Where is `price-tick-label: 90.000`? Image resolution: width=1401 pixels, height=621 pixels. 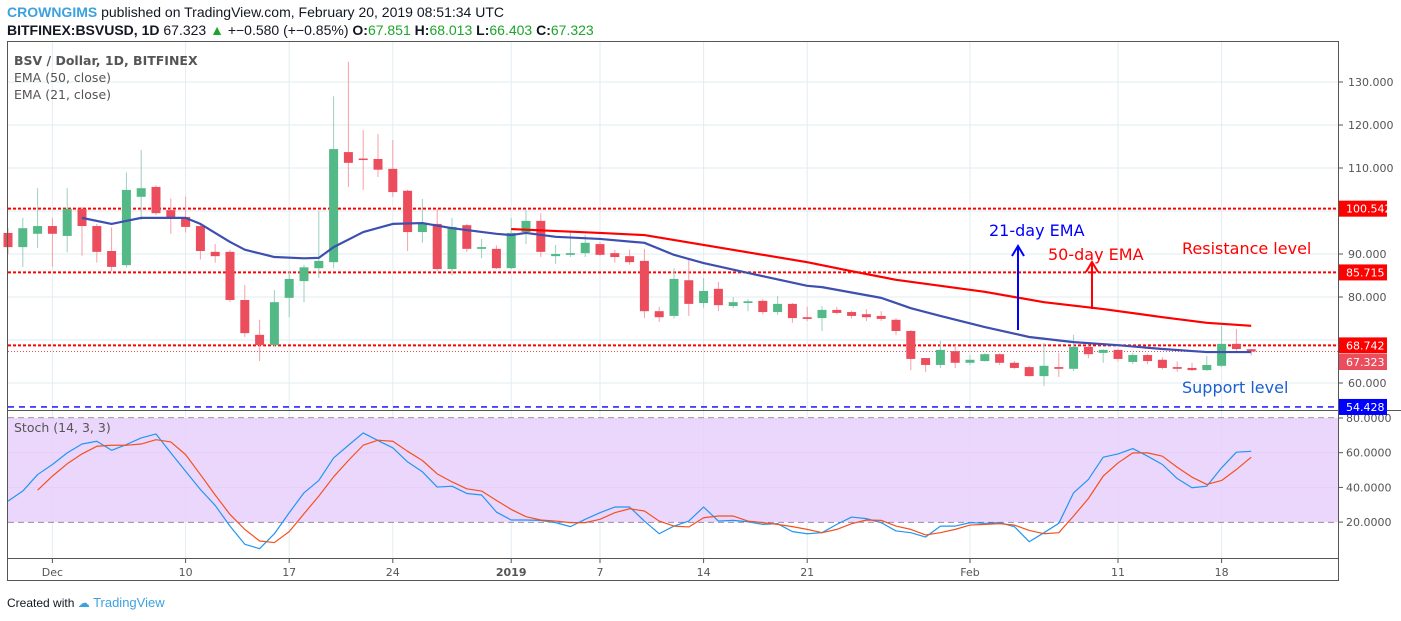
price-tick-label: 90.000 is located at coordinates (1367, 254).